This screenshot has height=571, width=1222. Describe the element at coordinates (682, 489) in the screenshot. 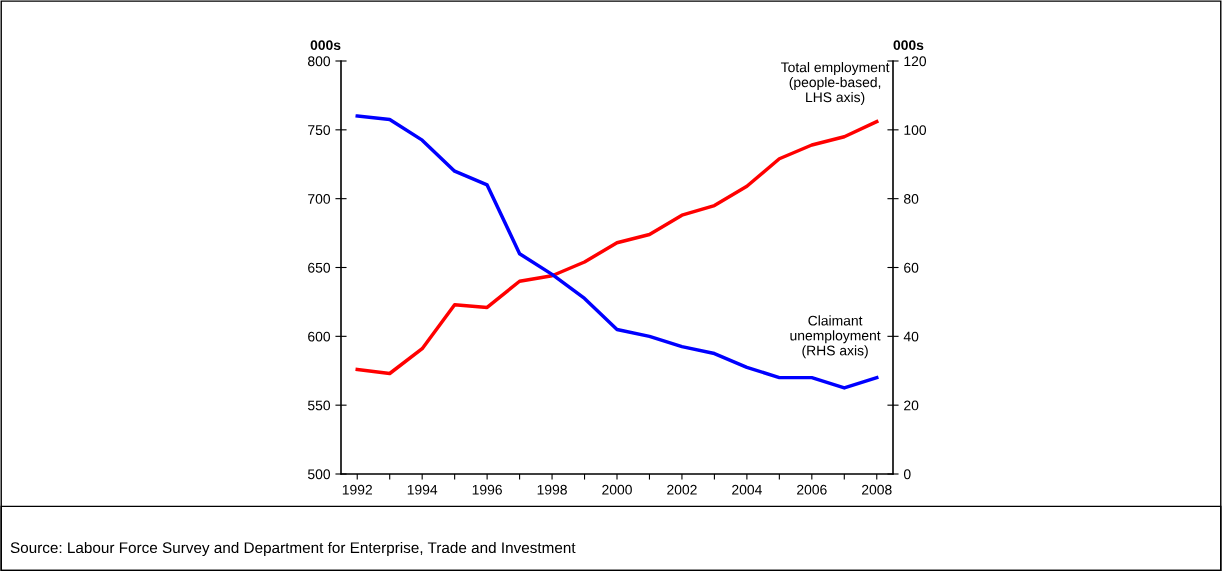

I see `x-tick-label: 2002` at that location.